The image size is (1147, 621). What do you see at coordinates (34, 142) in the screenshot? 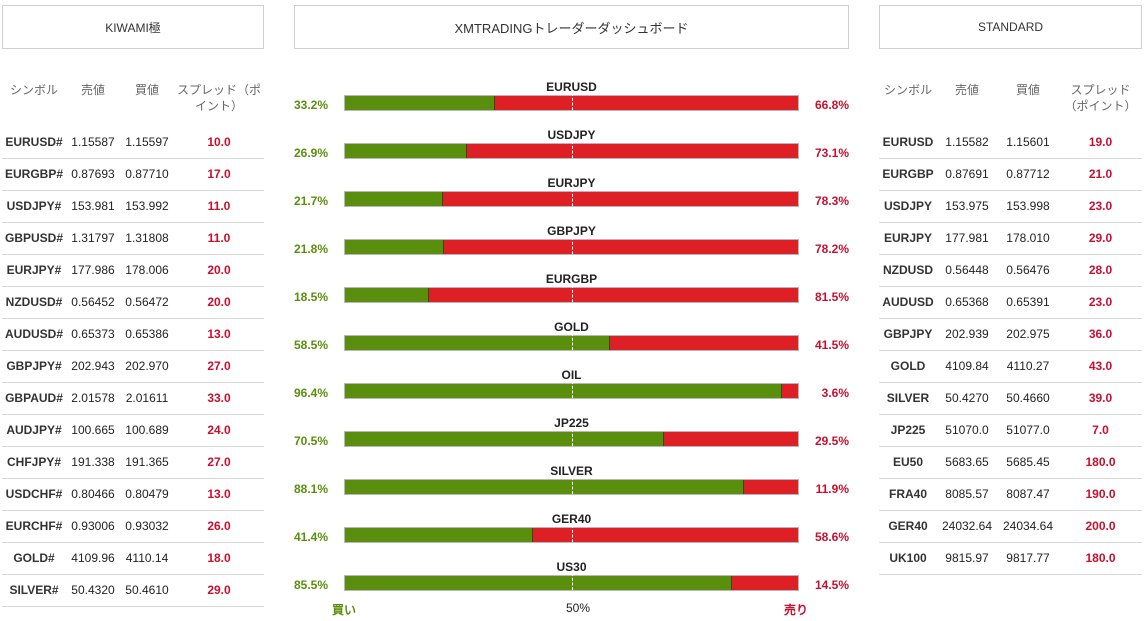
I see `symbol-cell: EURUSD#` at bounding box center [34, 142].